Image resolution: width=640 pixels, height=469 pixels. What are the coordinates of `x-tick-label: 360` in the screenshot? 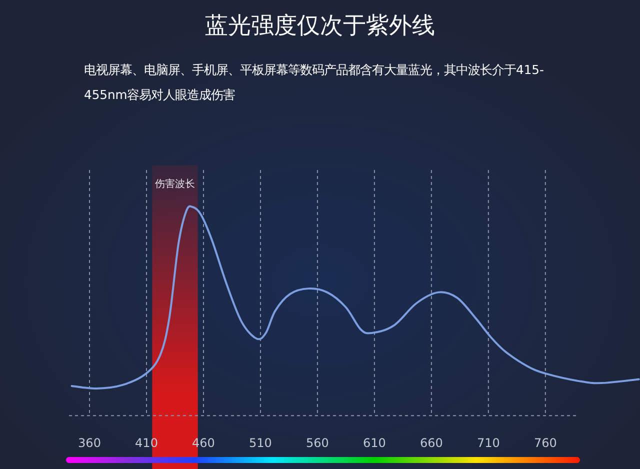 It's located at (89, 443).